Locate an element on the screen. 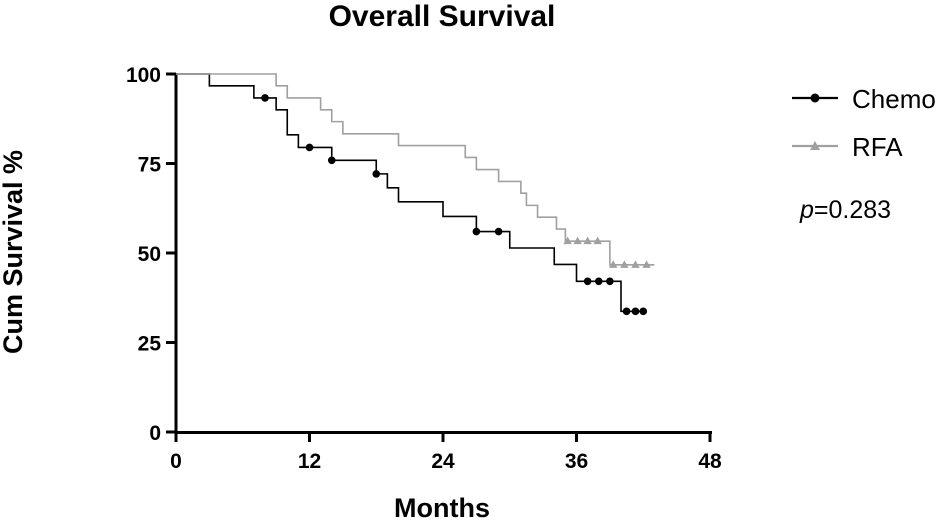 This screenshot has height=521, width=945. y-tick-label-75: 75 is located at coordinates (150, 165).